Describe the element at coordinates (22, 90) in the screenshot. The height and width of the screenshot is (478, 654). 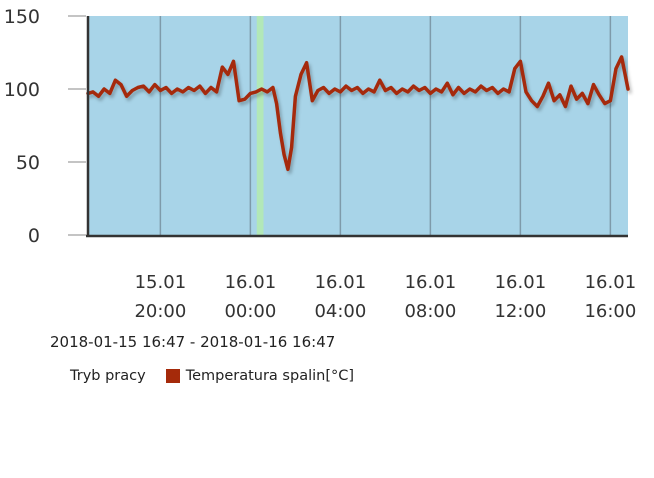
I see `y-tick-label: 100` at that location.